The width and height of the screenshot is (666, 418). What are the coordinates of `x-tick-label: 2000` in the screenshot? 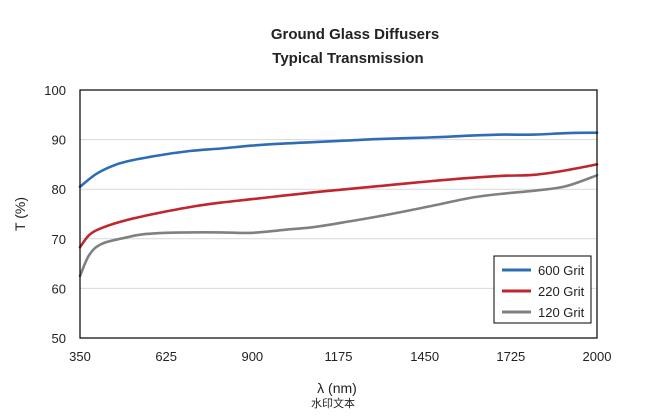 It's located at (597, 356).